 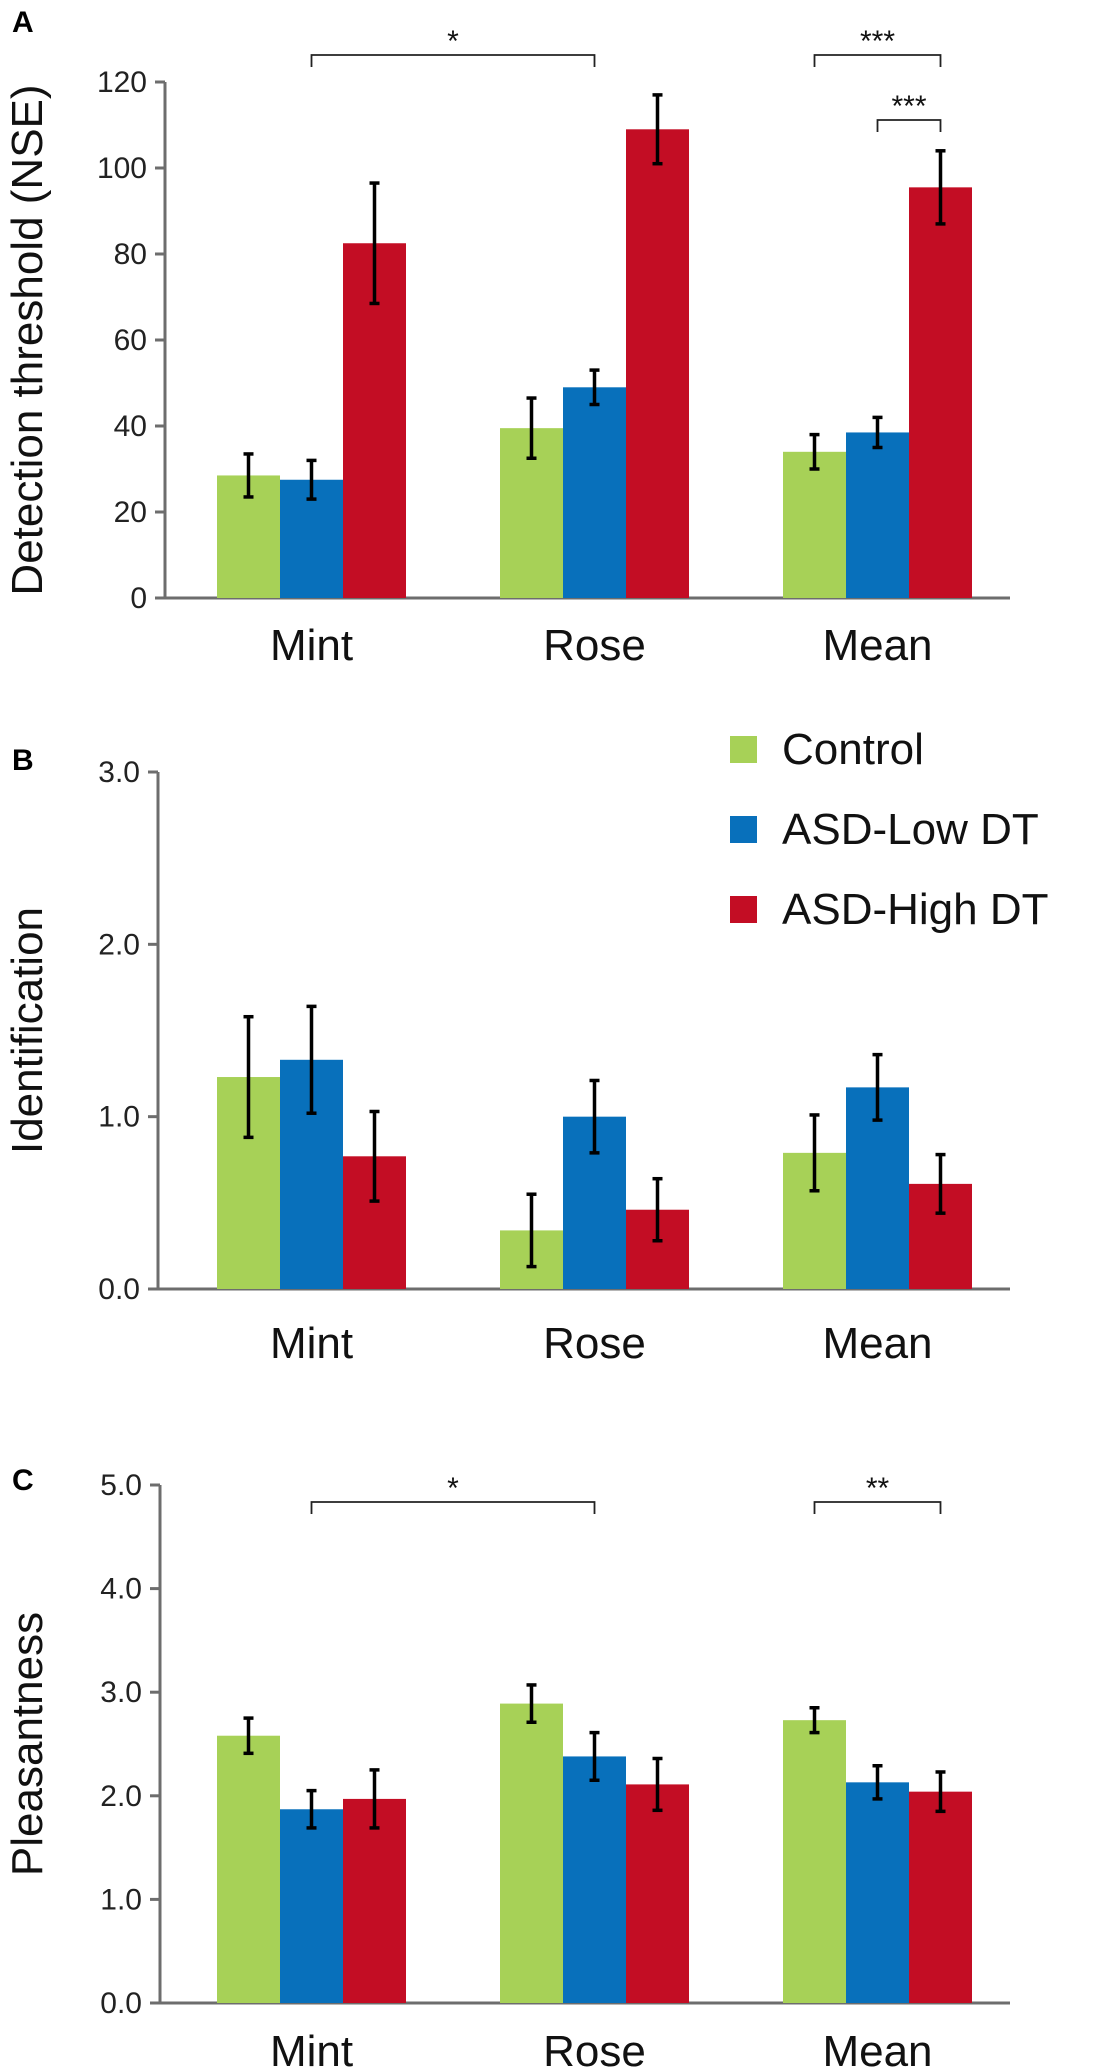 What do you see at coordinates (743, 829) in the screenshot?
I see `legend-swatch-asd-low-dt` at bounding box center [743, 829].